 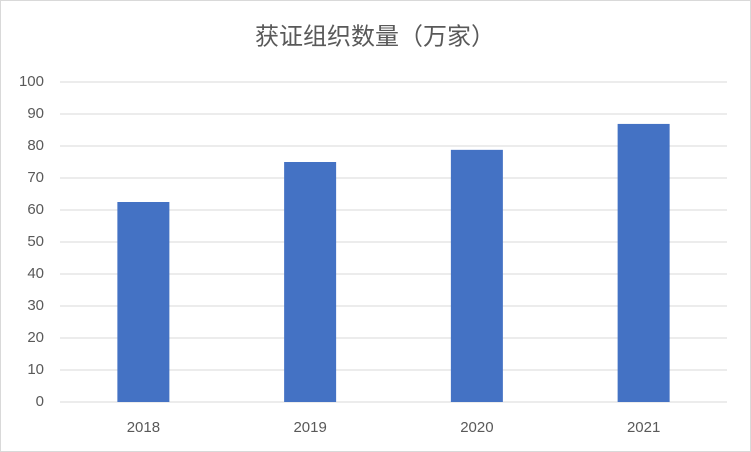 I want to click on y-tick-label: 30, so click(x=35, y=305).